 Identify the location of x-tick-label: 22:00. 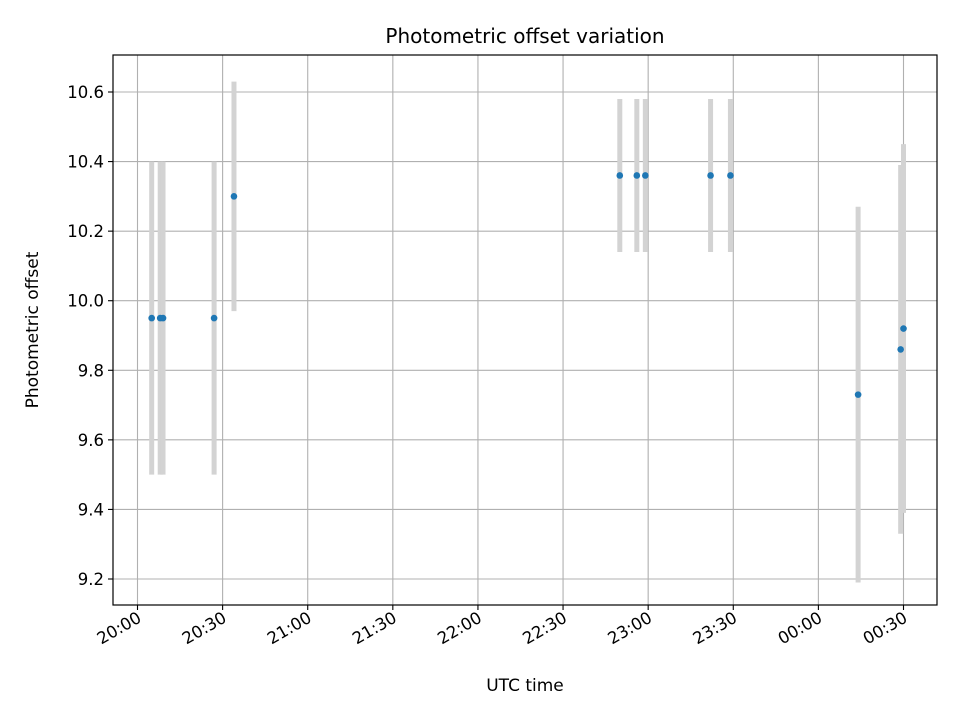
(459, 628).